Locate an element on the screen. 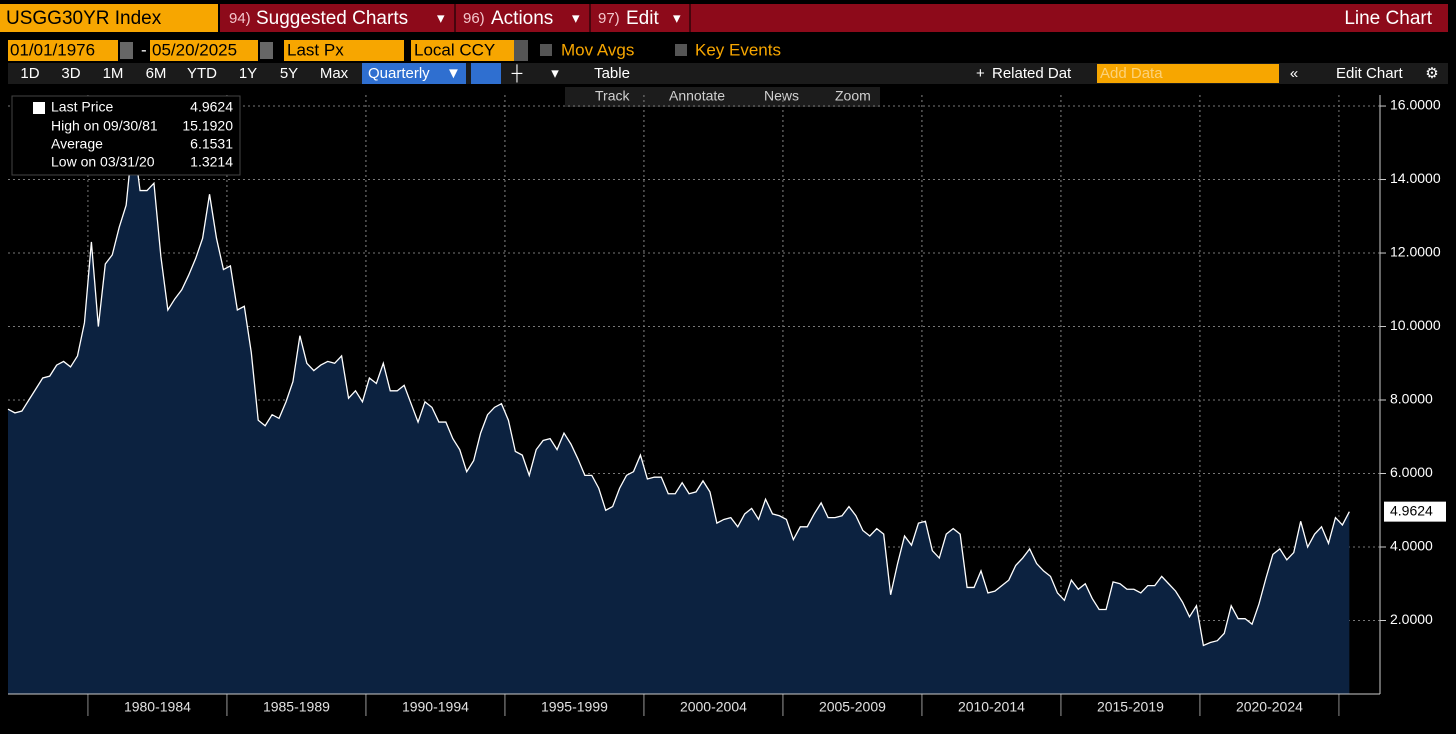  legend-label: High on 09/30/81 is located at coordinates (104, 126).